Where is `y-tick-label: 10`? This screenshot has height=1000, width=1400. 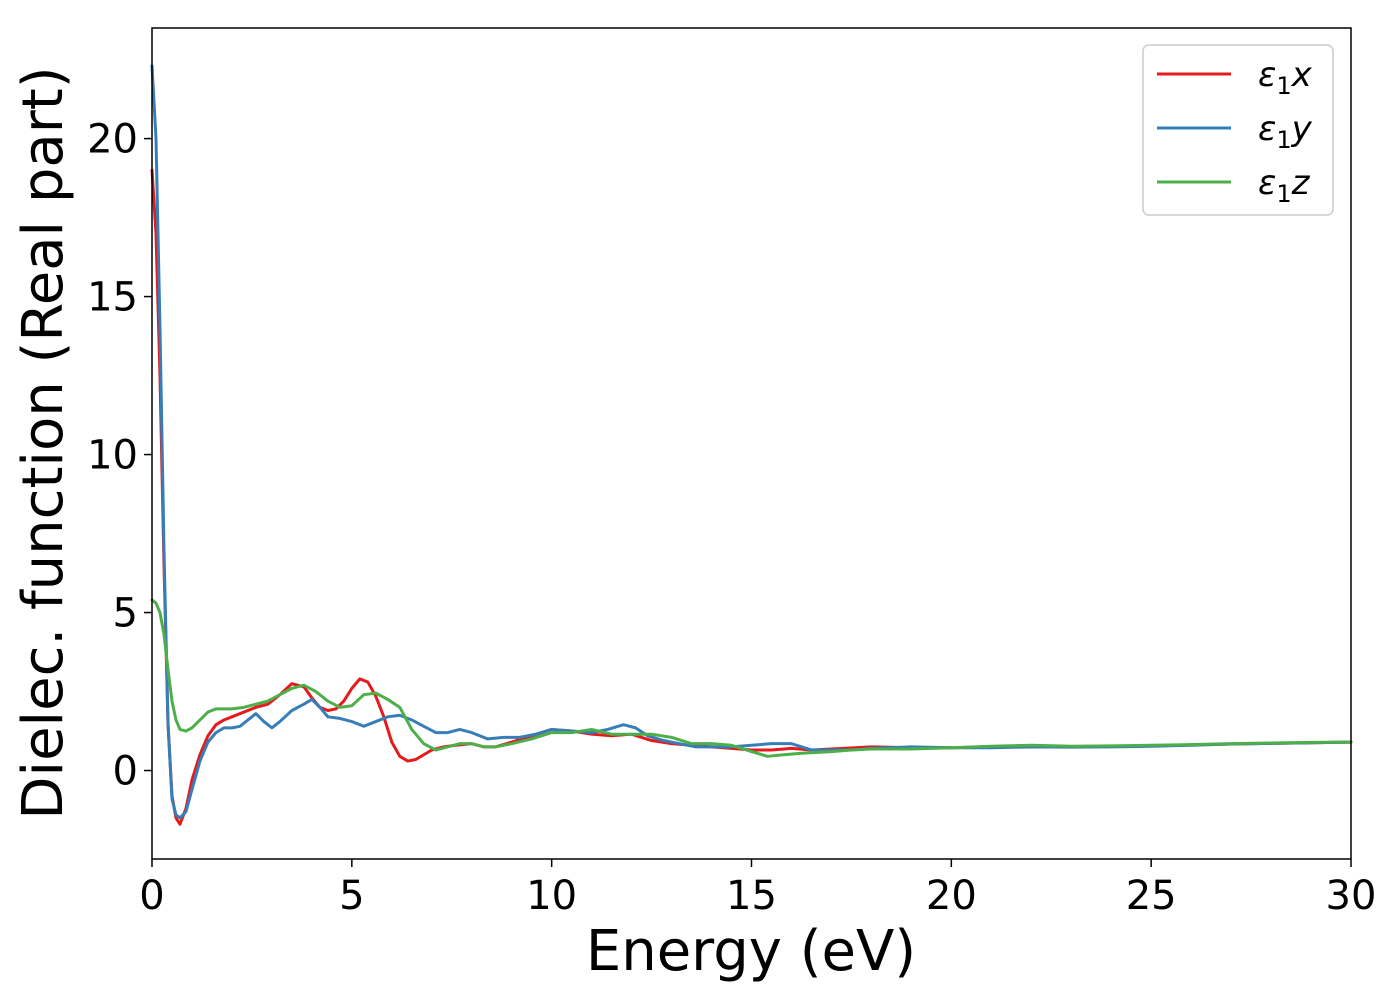 y-tick-label: 10 is located at coordinates (112, 456).